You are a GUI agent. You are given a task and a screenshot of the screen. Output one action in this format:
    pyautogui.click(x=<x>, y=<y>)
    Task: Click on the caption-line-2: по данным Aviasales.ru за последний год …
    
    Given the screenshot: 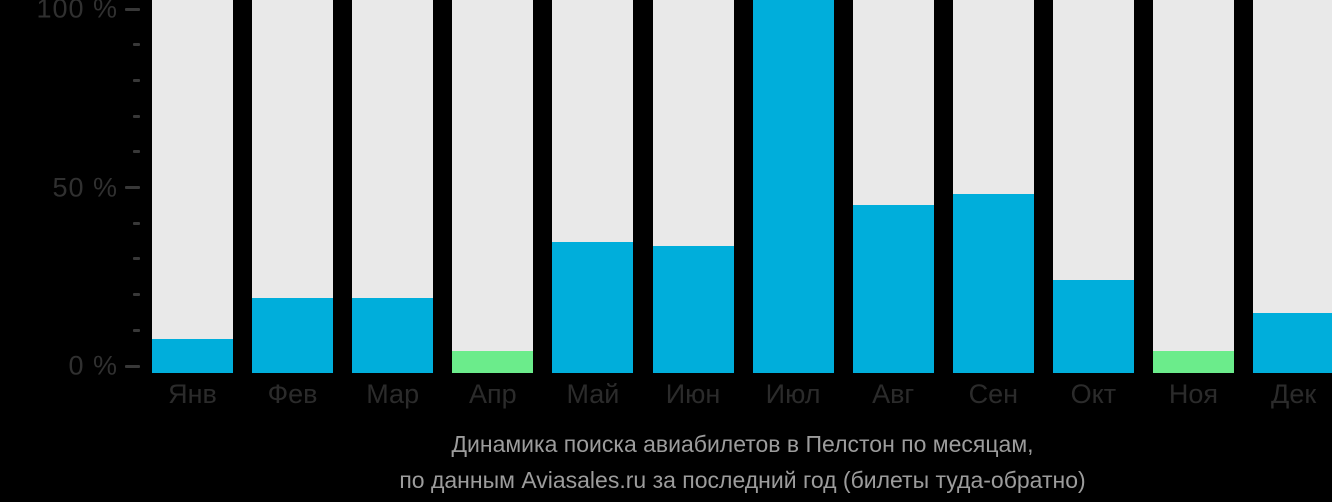 What is the action you would take?
    pyautogui.click(x=742, y=480)
    